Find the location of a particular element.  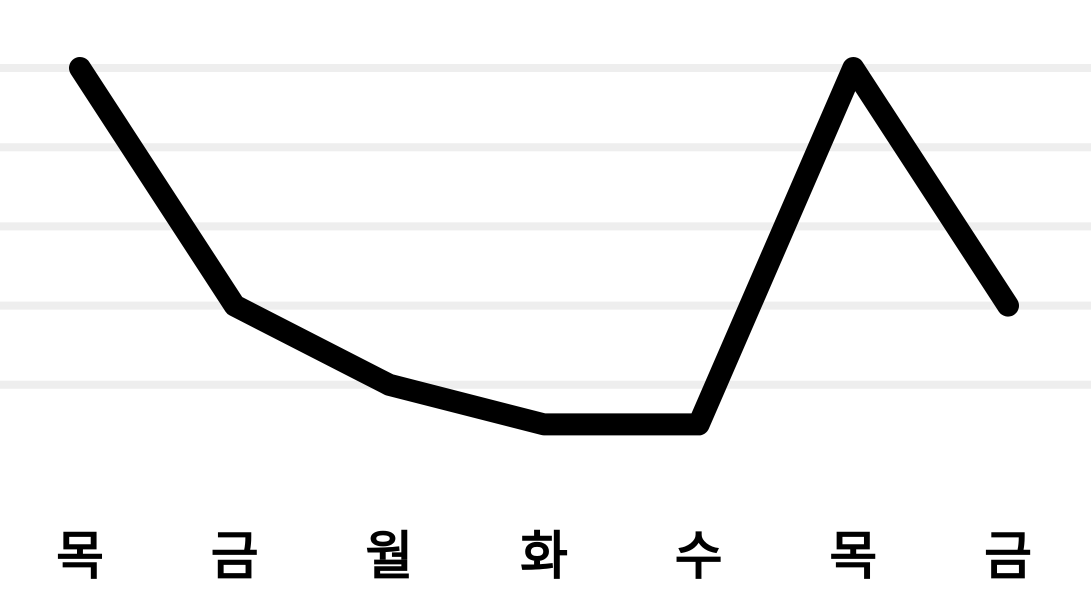

x-tick-label-6: 금 is located at coordinates (1008, 557).